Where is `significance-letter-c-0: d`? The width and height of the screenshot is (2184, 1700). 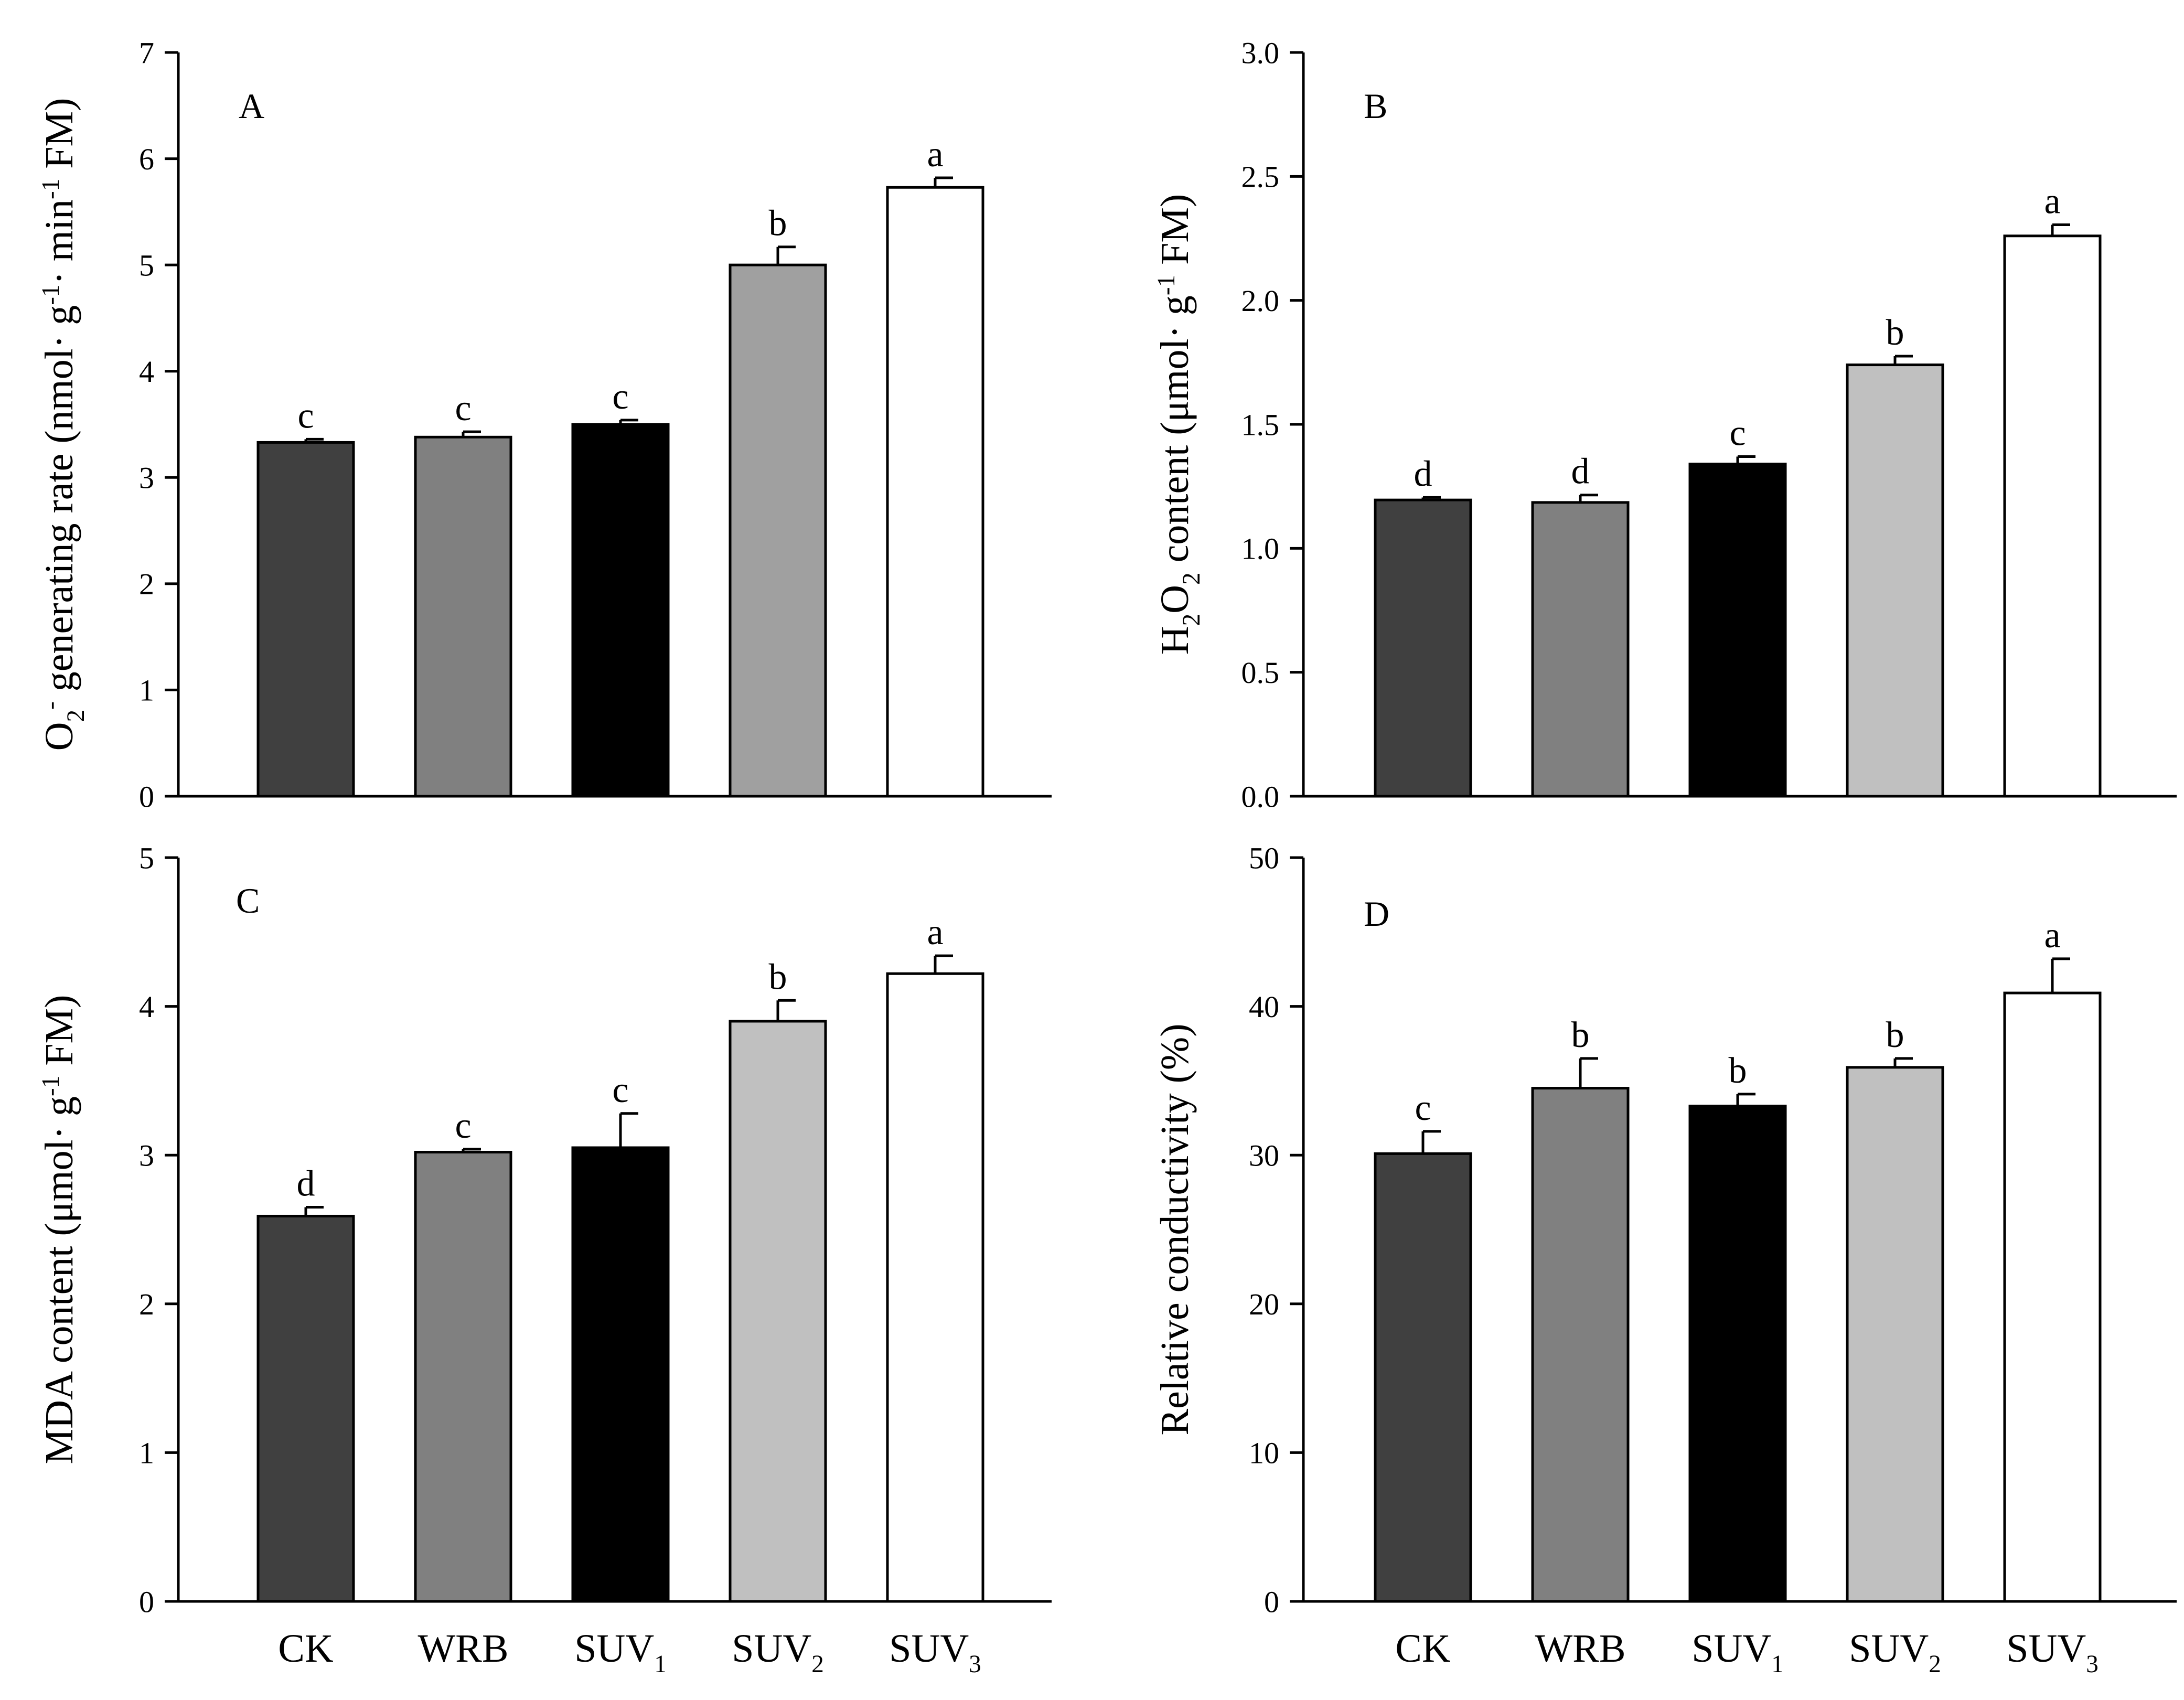
significance-letter-c-0: d is located at coordinates (306, 1183).